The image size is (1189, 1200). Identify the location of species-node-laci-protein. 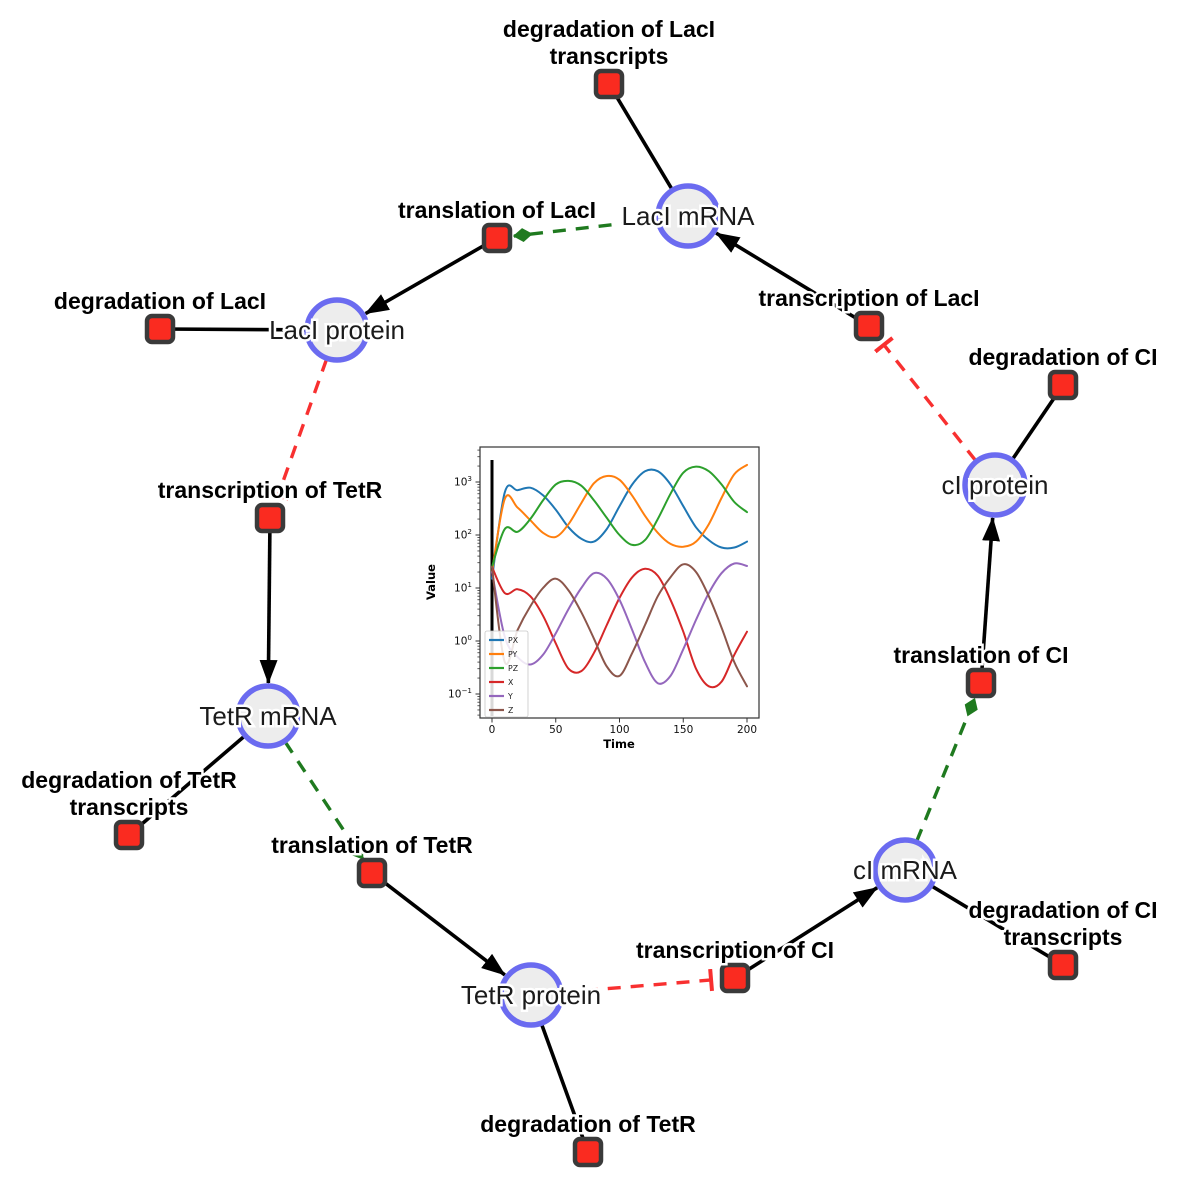
(337, 330).